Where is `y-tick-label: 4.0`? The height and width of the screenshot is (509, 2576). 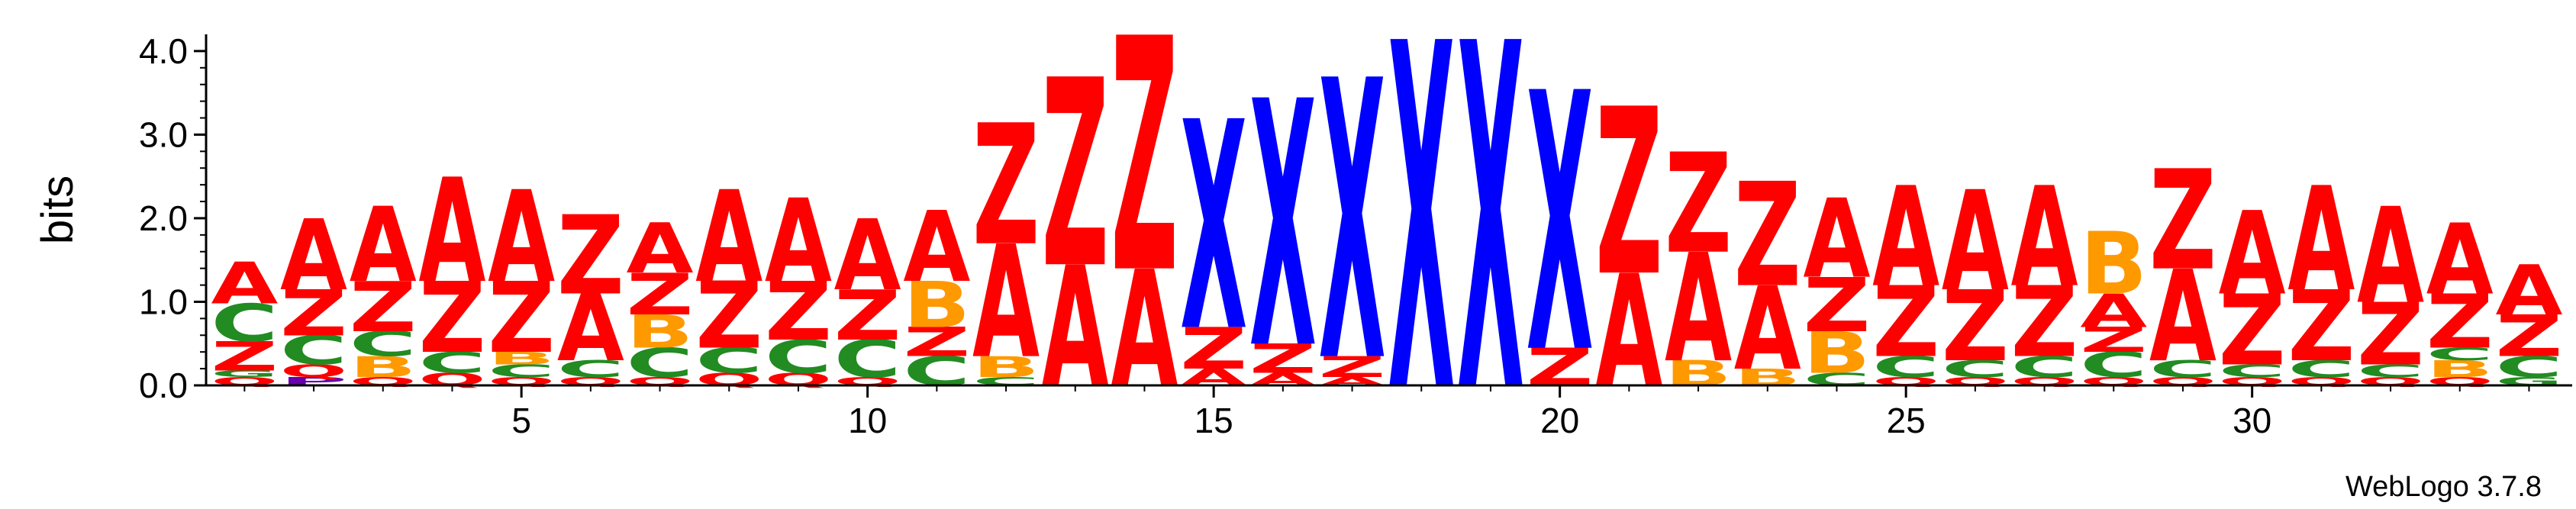 y-tick-label: 4.0 is located at coordinates (163, 51).